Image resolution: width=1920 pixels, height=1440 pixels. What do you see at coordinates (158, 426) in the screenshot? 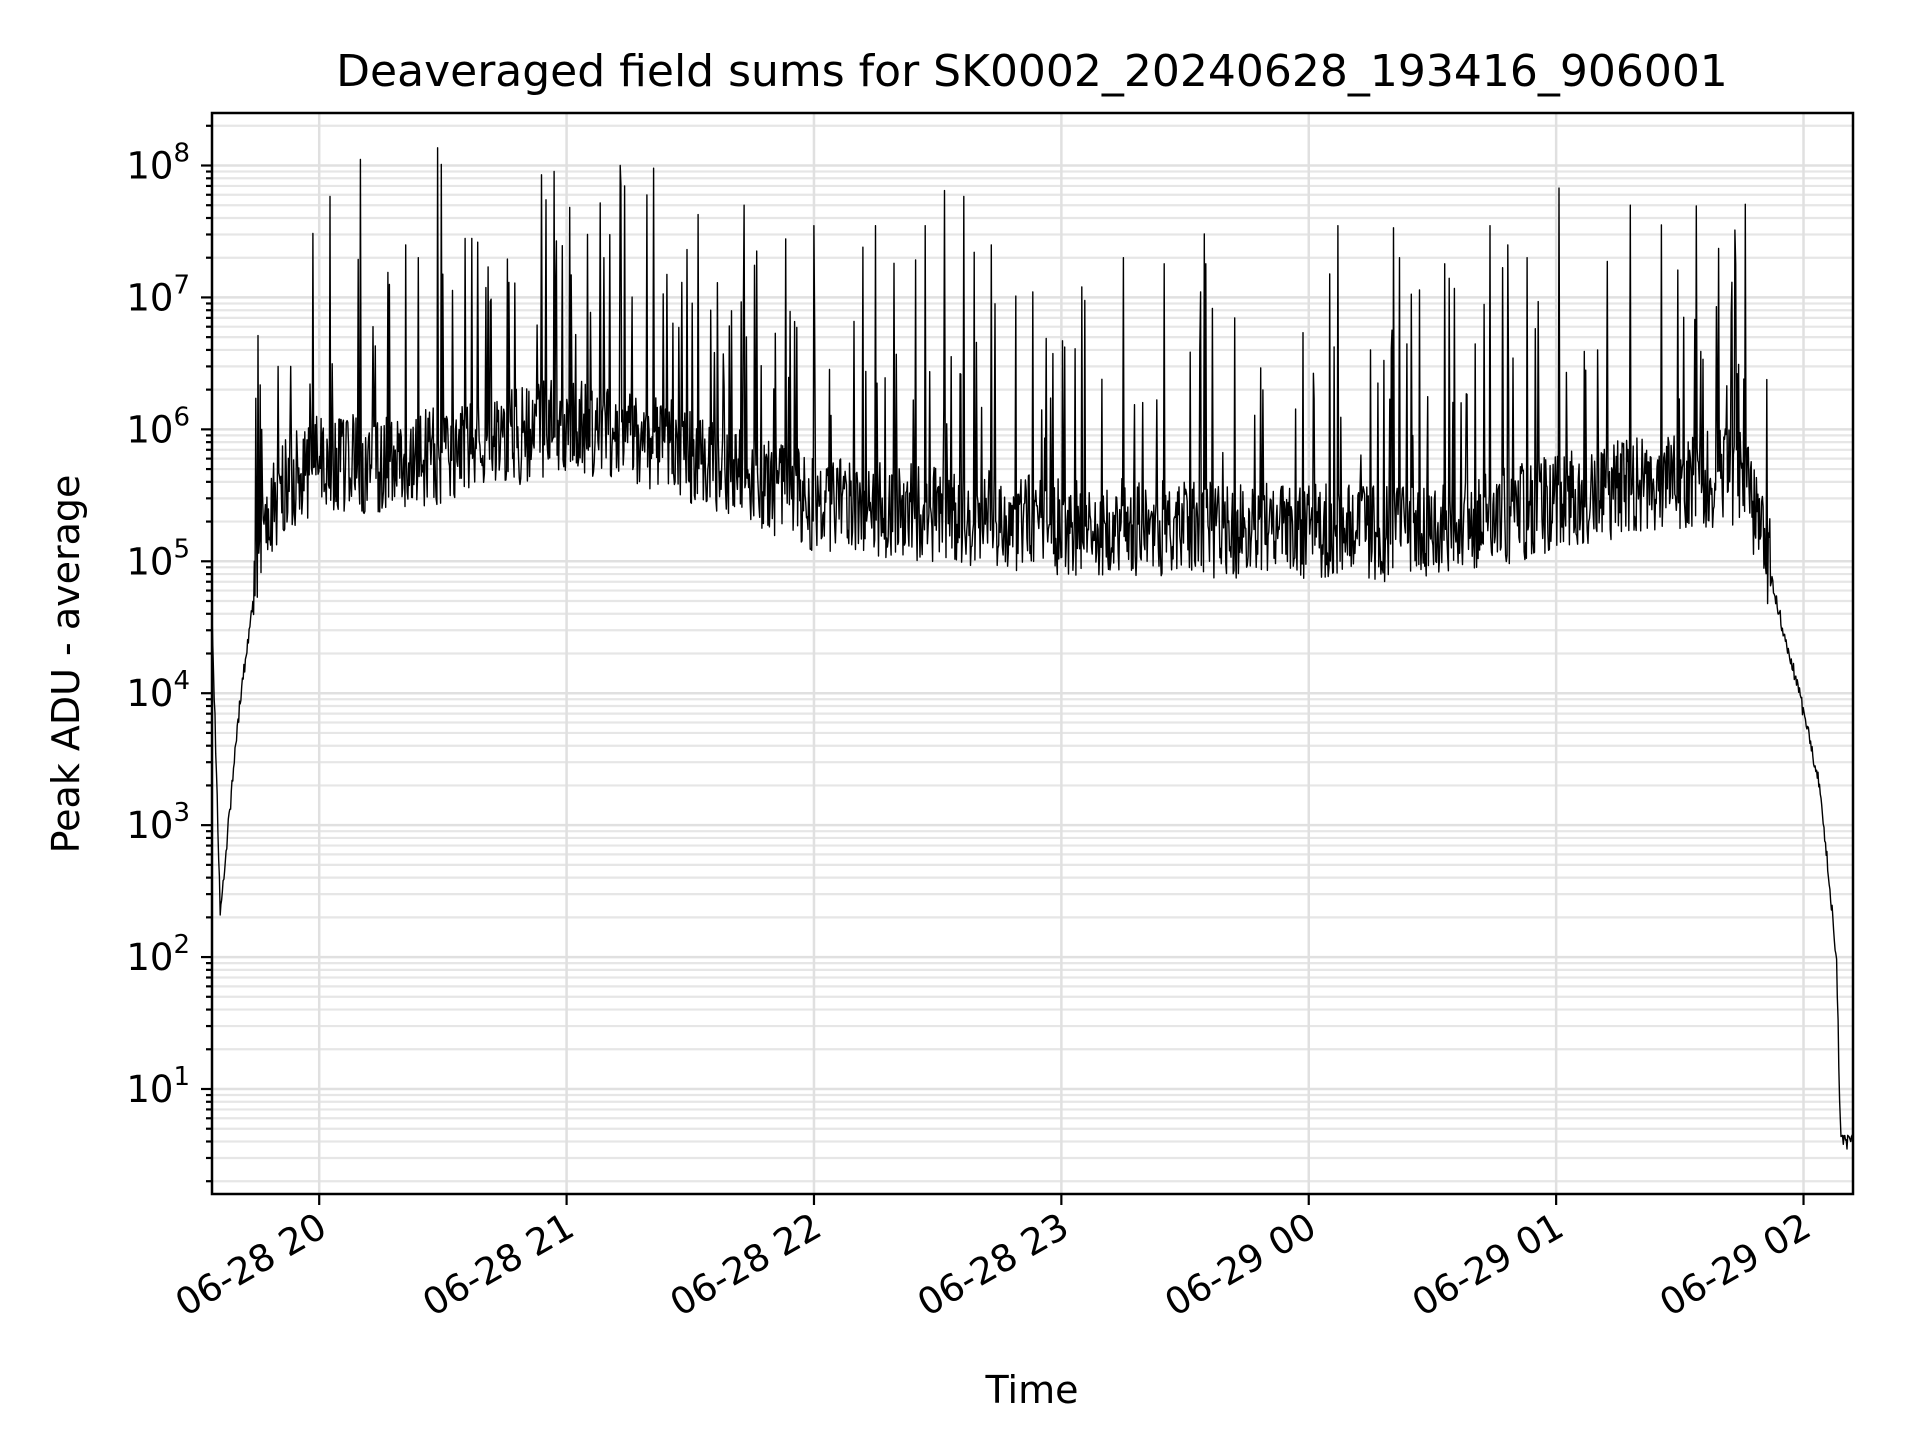
I see `y-tick-label: 10⁶` at bounding box center [158, 426].